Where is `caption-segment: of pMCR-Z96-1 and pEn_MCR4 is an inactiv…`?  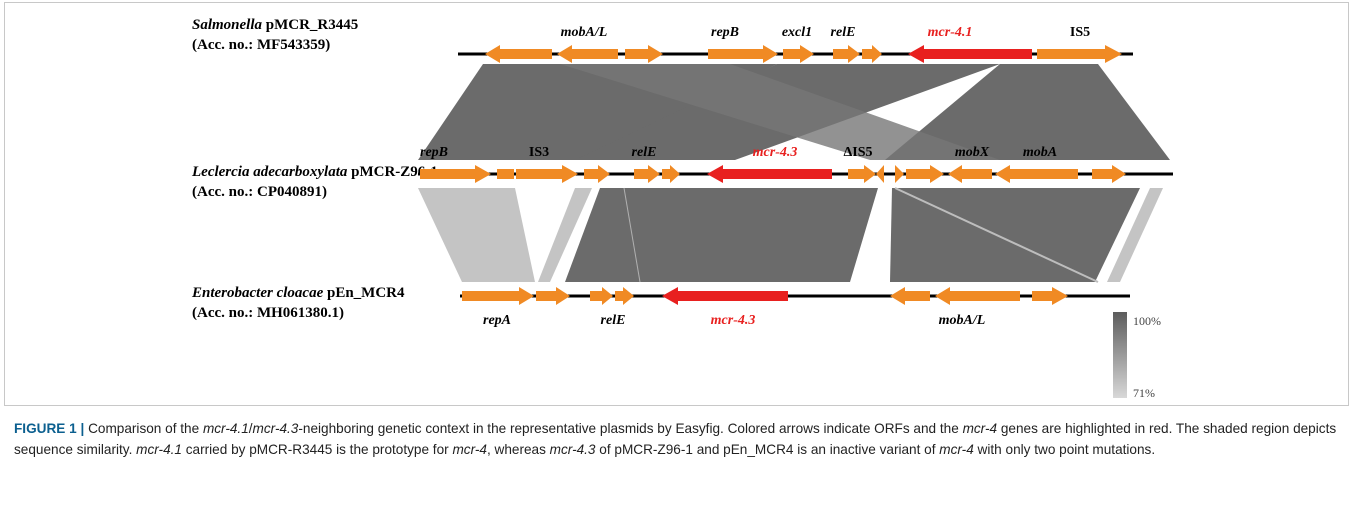 caption-segment: of pMCR-Z96-1 and pEn_MCR4 is an inactiv… is located at coordinates (767, 449).